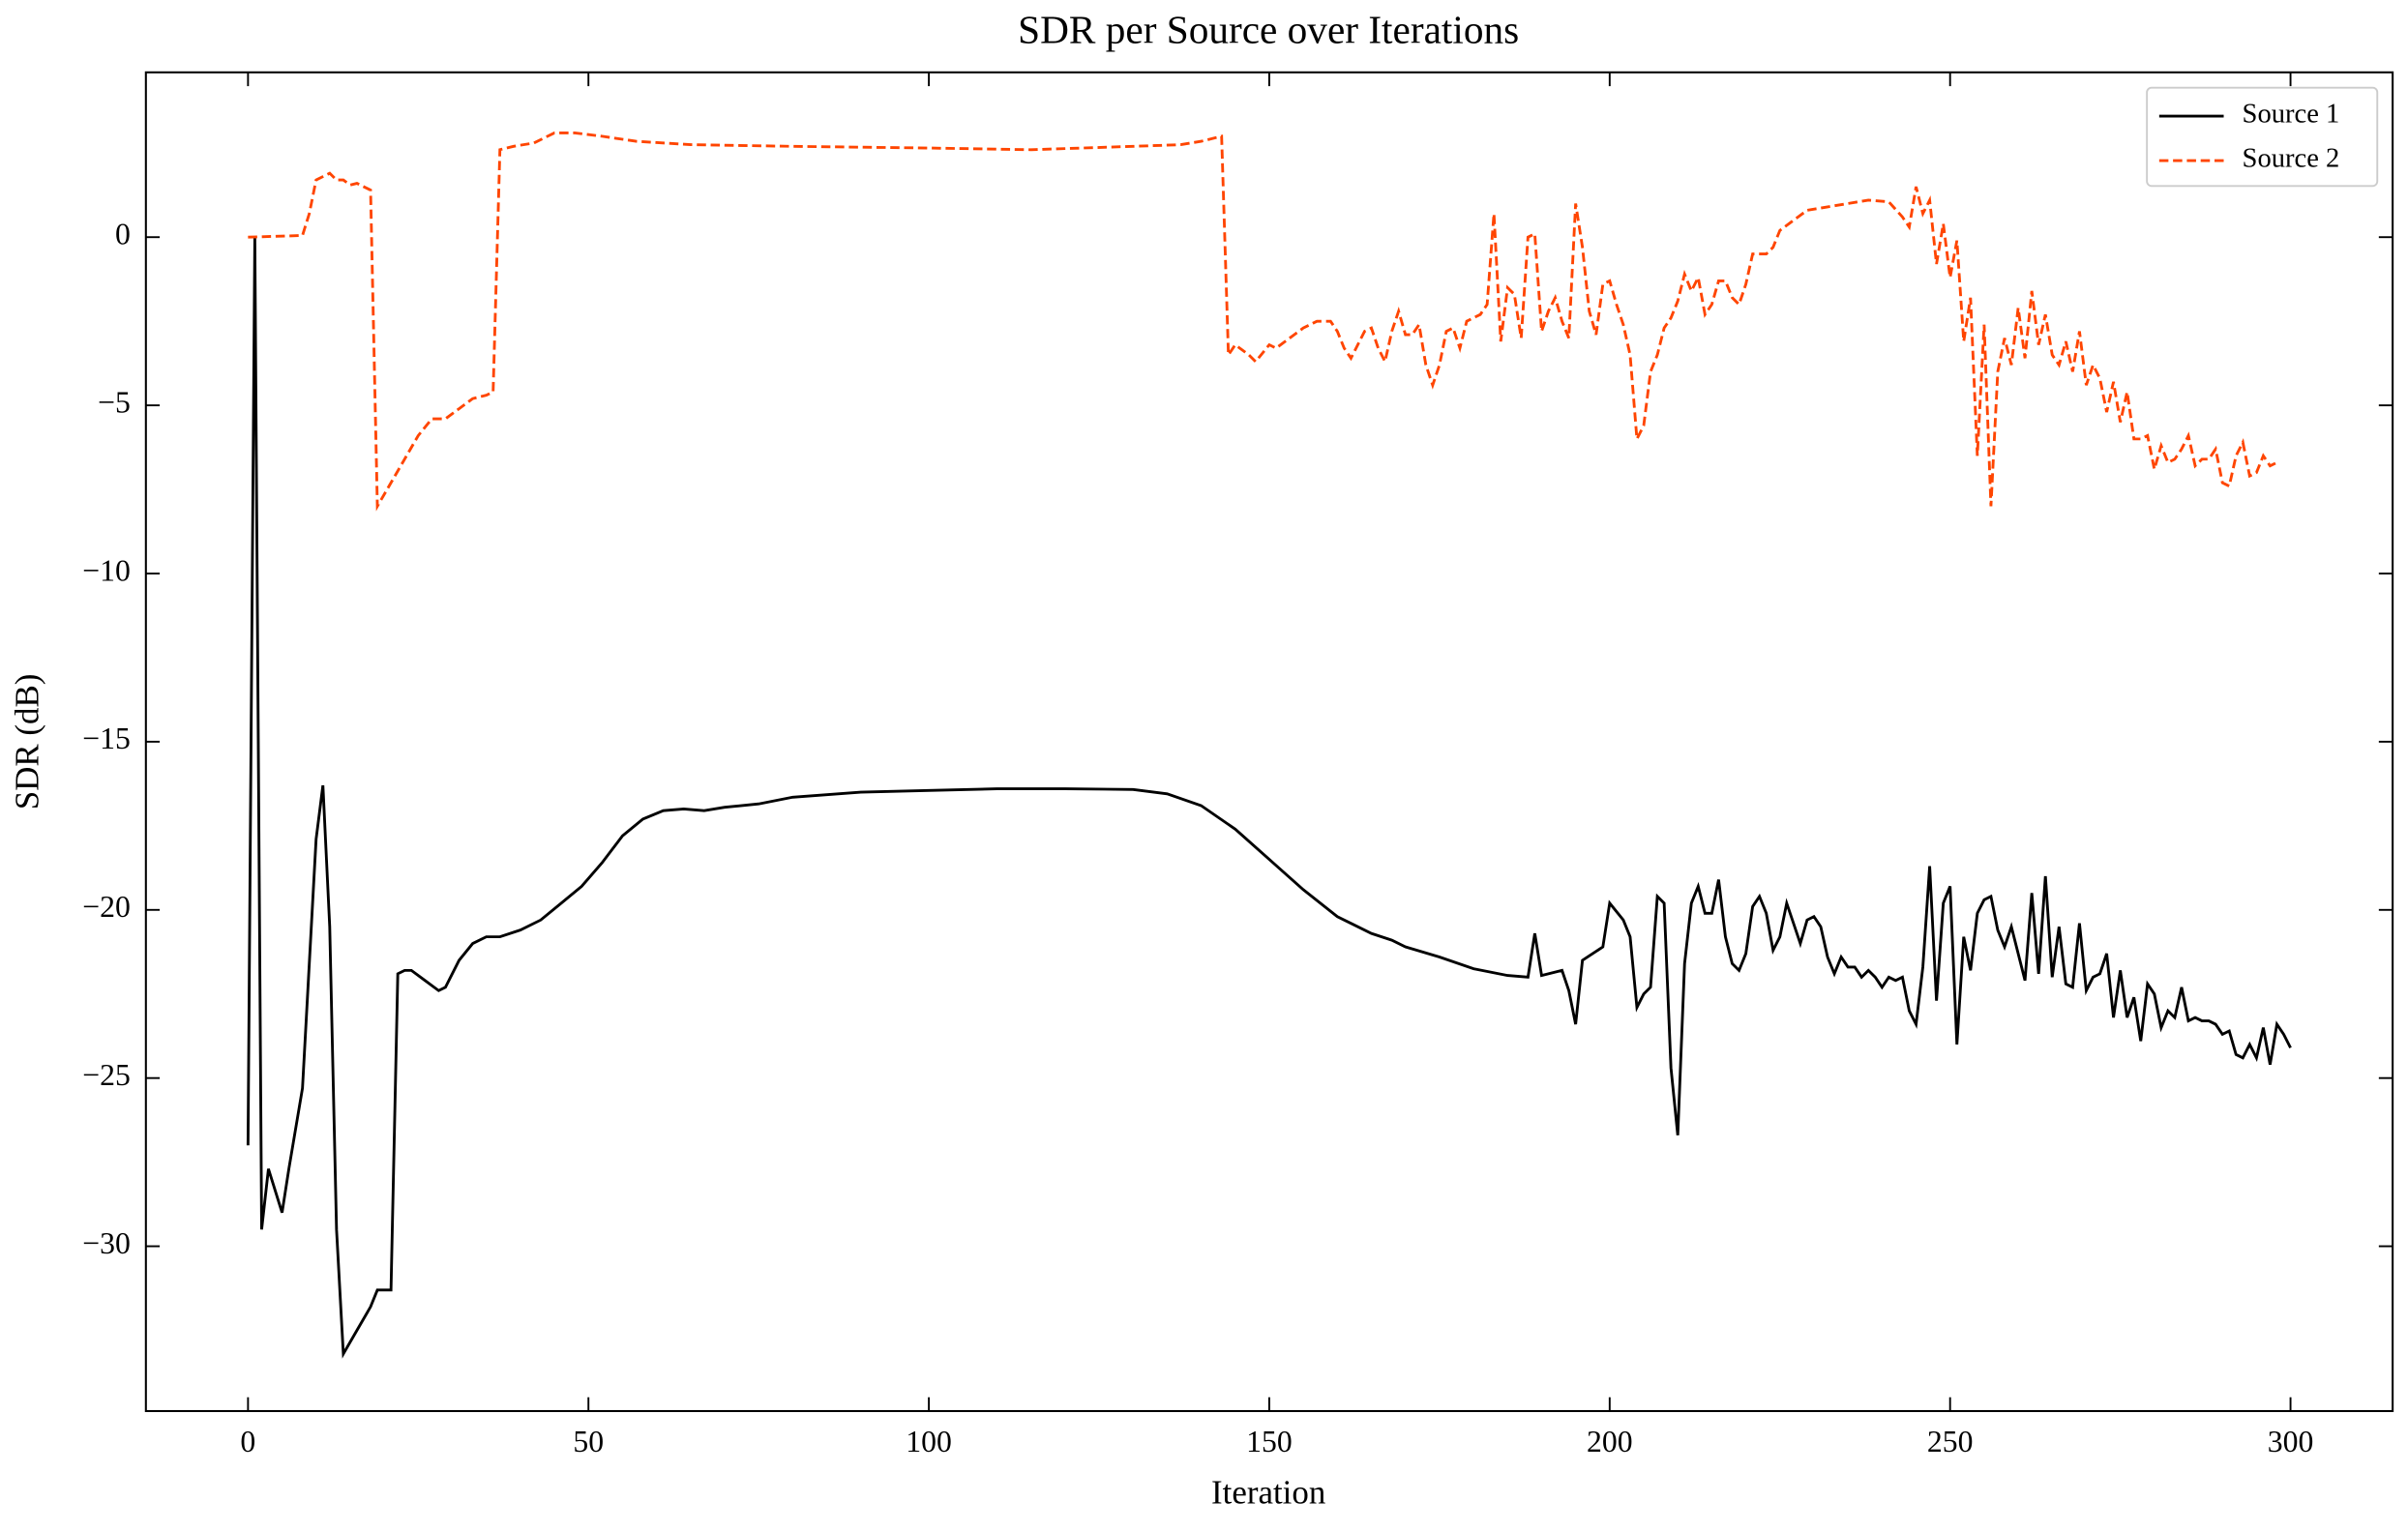 This screenshot has width=2408, height=1531. What do you see at coordinates (1268, 30) in the screenshot?
I see `chart-title: SDR per Source over Iterations` at bounding box center [1268, 30].